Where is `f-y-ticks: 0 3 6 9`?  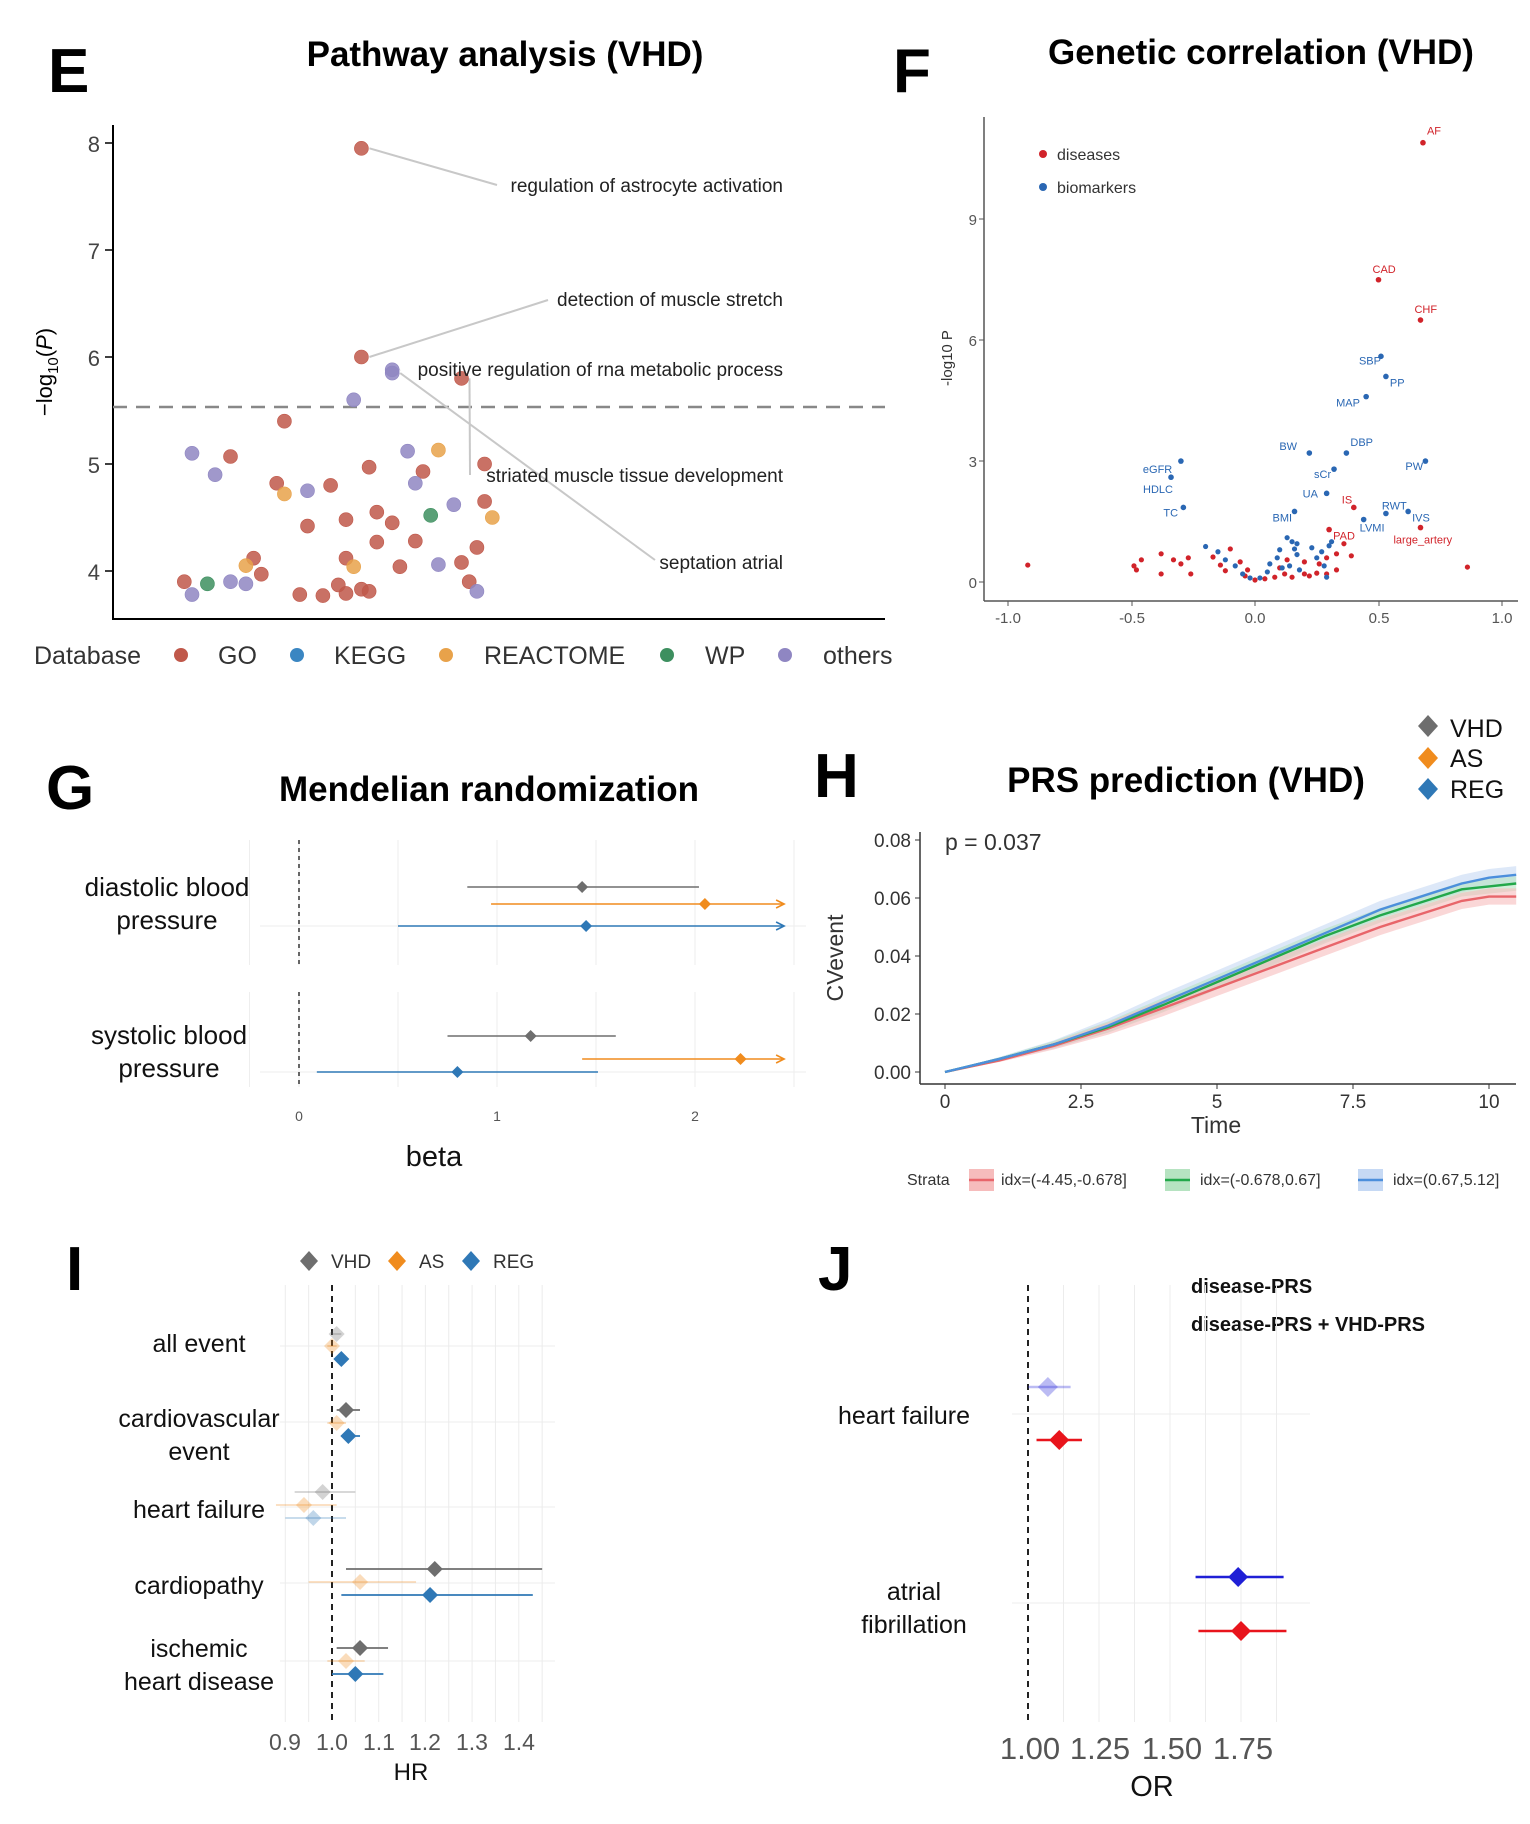
f-y-ticks: 0 3 6 9 is located at coordinates (976, 402).